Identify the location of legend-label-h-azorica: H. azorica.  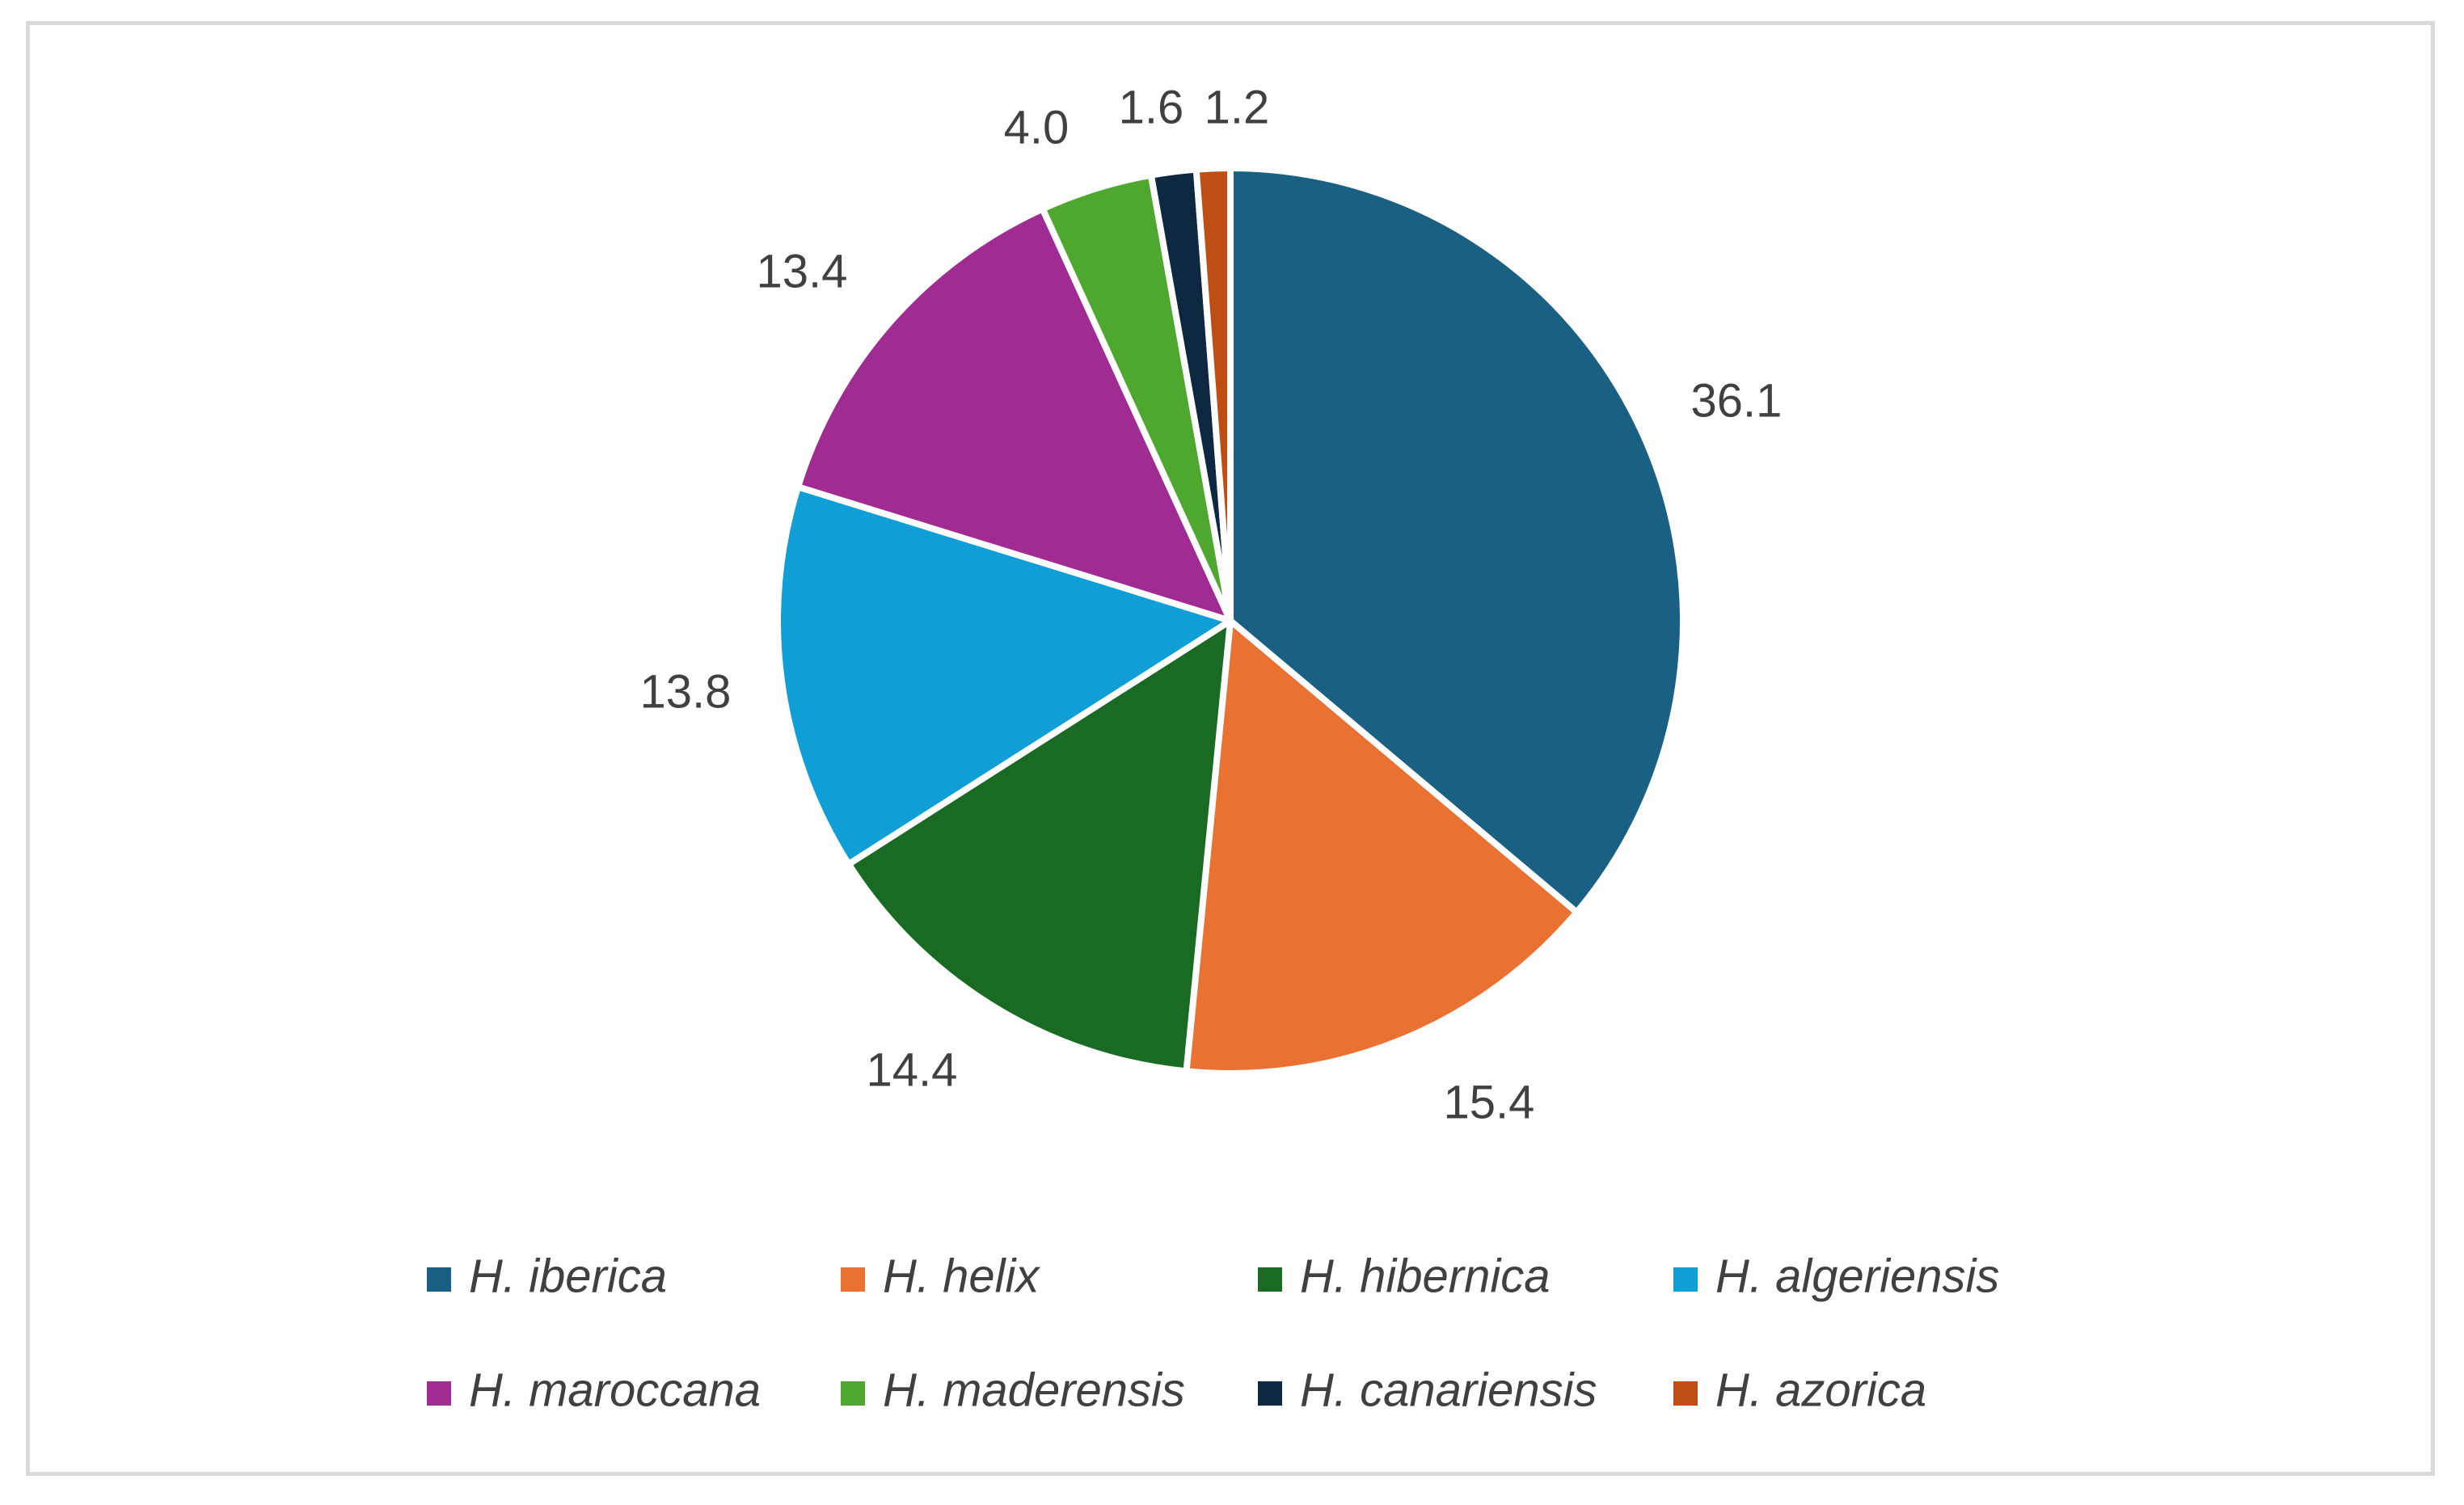
(1821, 1390).